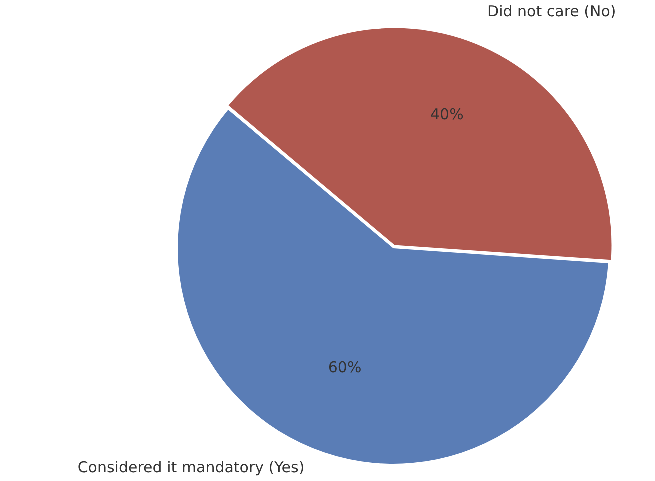 The image size is (655, 481). Describe the element at coordinates (191, 467) in the screenshot. I see `slice-label: Considered it mandatory (Yes)` at that location.